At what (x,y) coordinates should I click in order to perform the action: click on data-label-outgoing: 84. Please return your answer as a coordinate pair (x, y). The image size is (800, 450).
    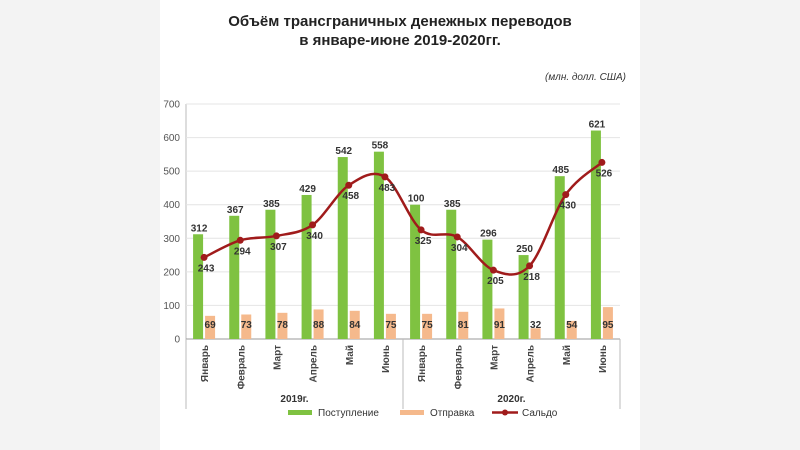
    Looking at the image, I should click on (355, 325).